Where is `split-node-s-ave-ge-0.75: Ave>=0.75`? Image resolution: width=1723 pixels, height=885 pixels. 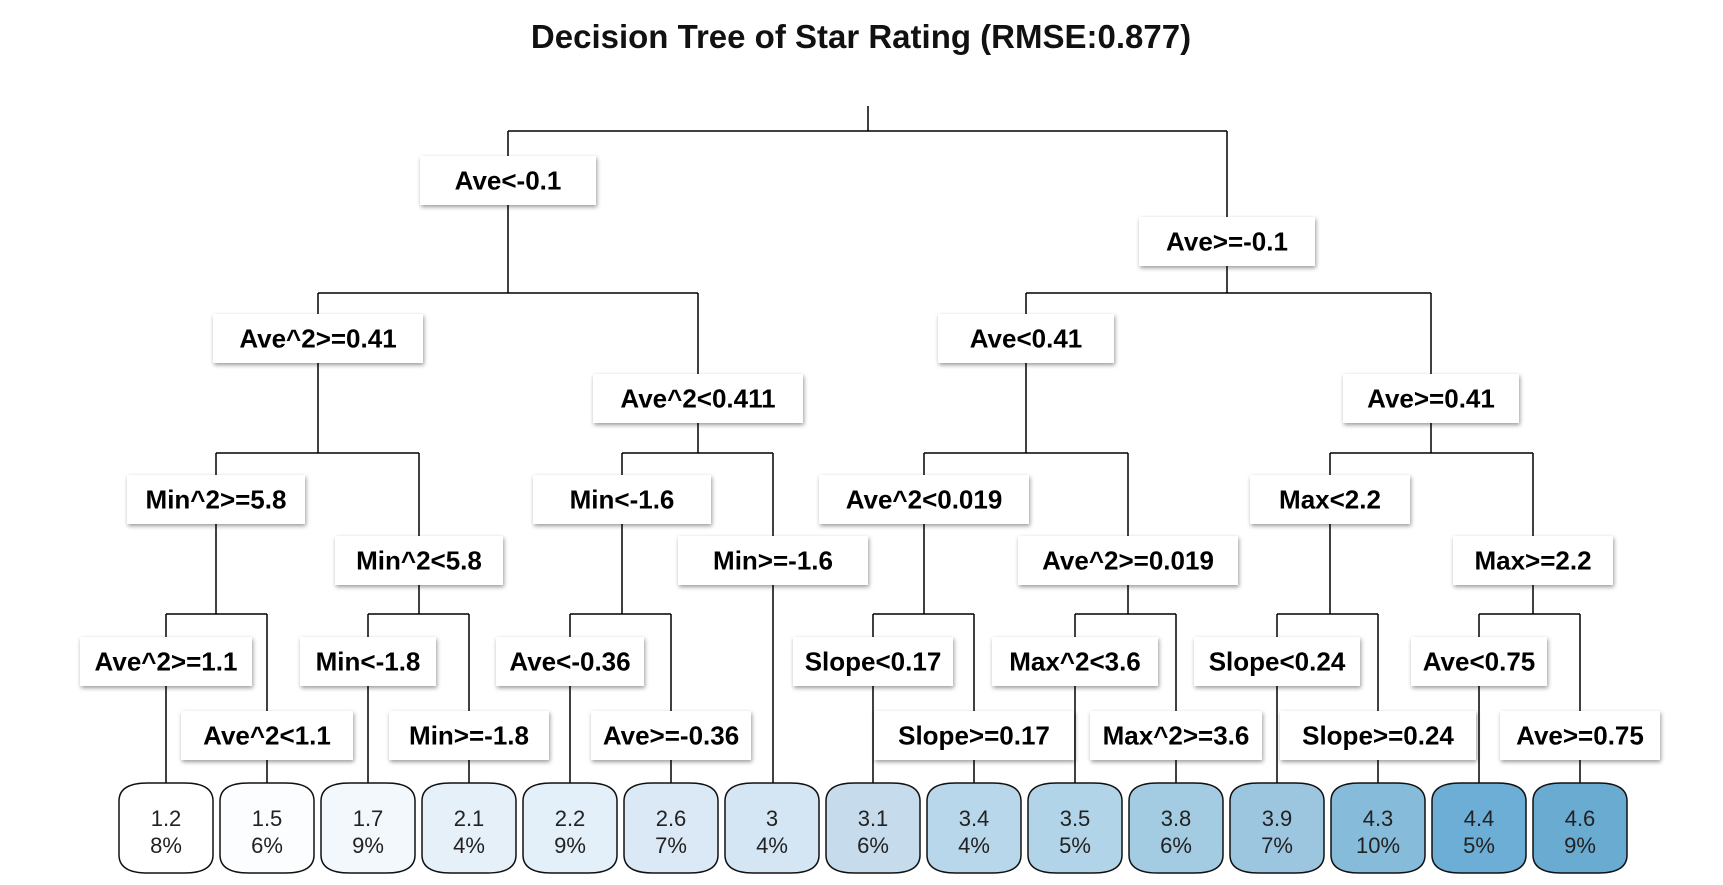 split-node-s-ave-ge-0.75: Ave>=0.75 is located at coordinates (1580, 735).